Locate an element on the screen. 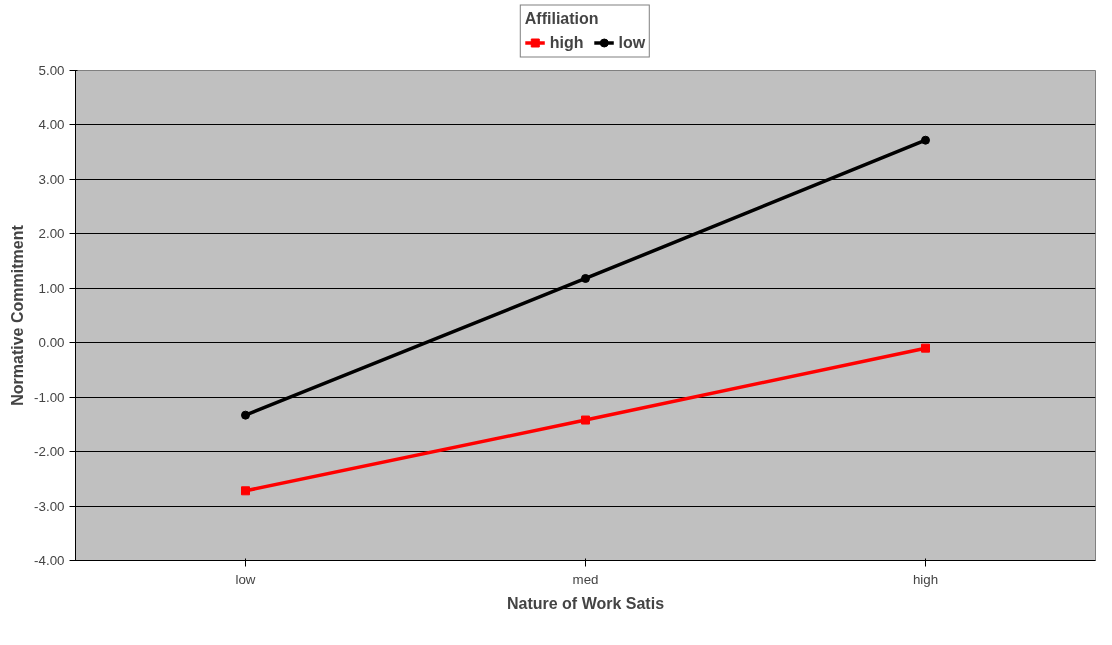 The width and height of the screenshot is (1112, 645). y-tick-label: 0.00 is located at coordinates (51, 343).